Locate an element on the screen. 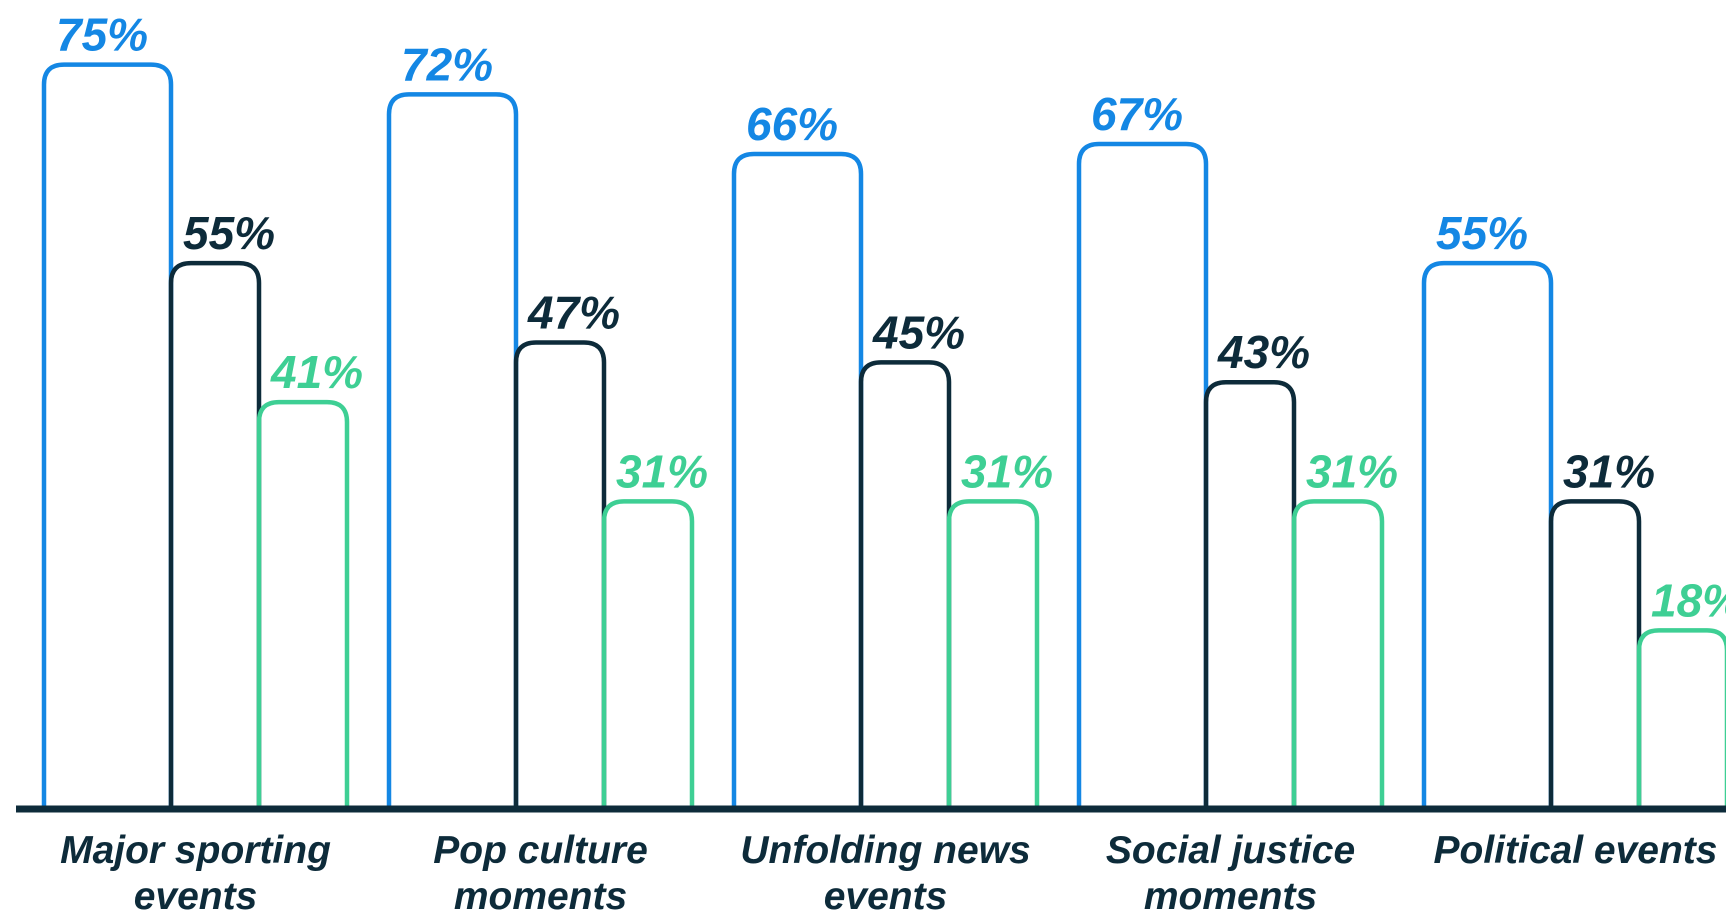 The width and height of the screenshot is (1726, 922). value-label: 67% is located at coordinates (1137, 114).